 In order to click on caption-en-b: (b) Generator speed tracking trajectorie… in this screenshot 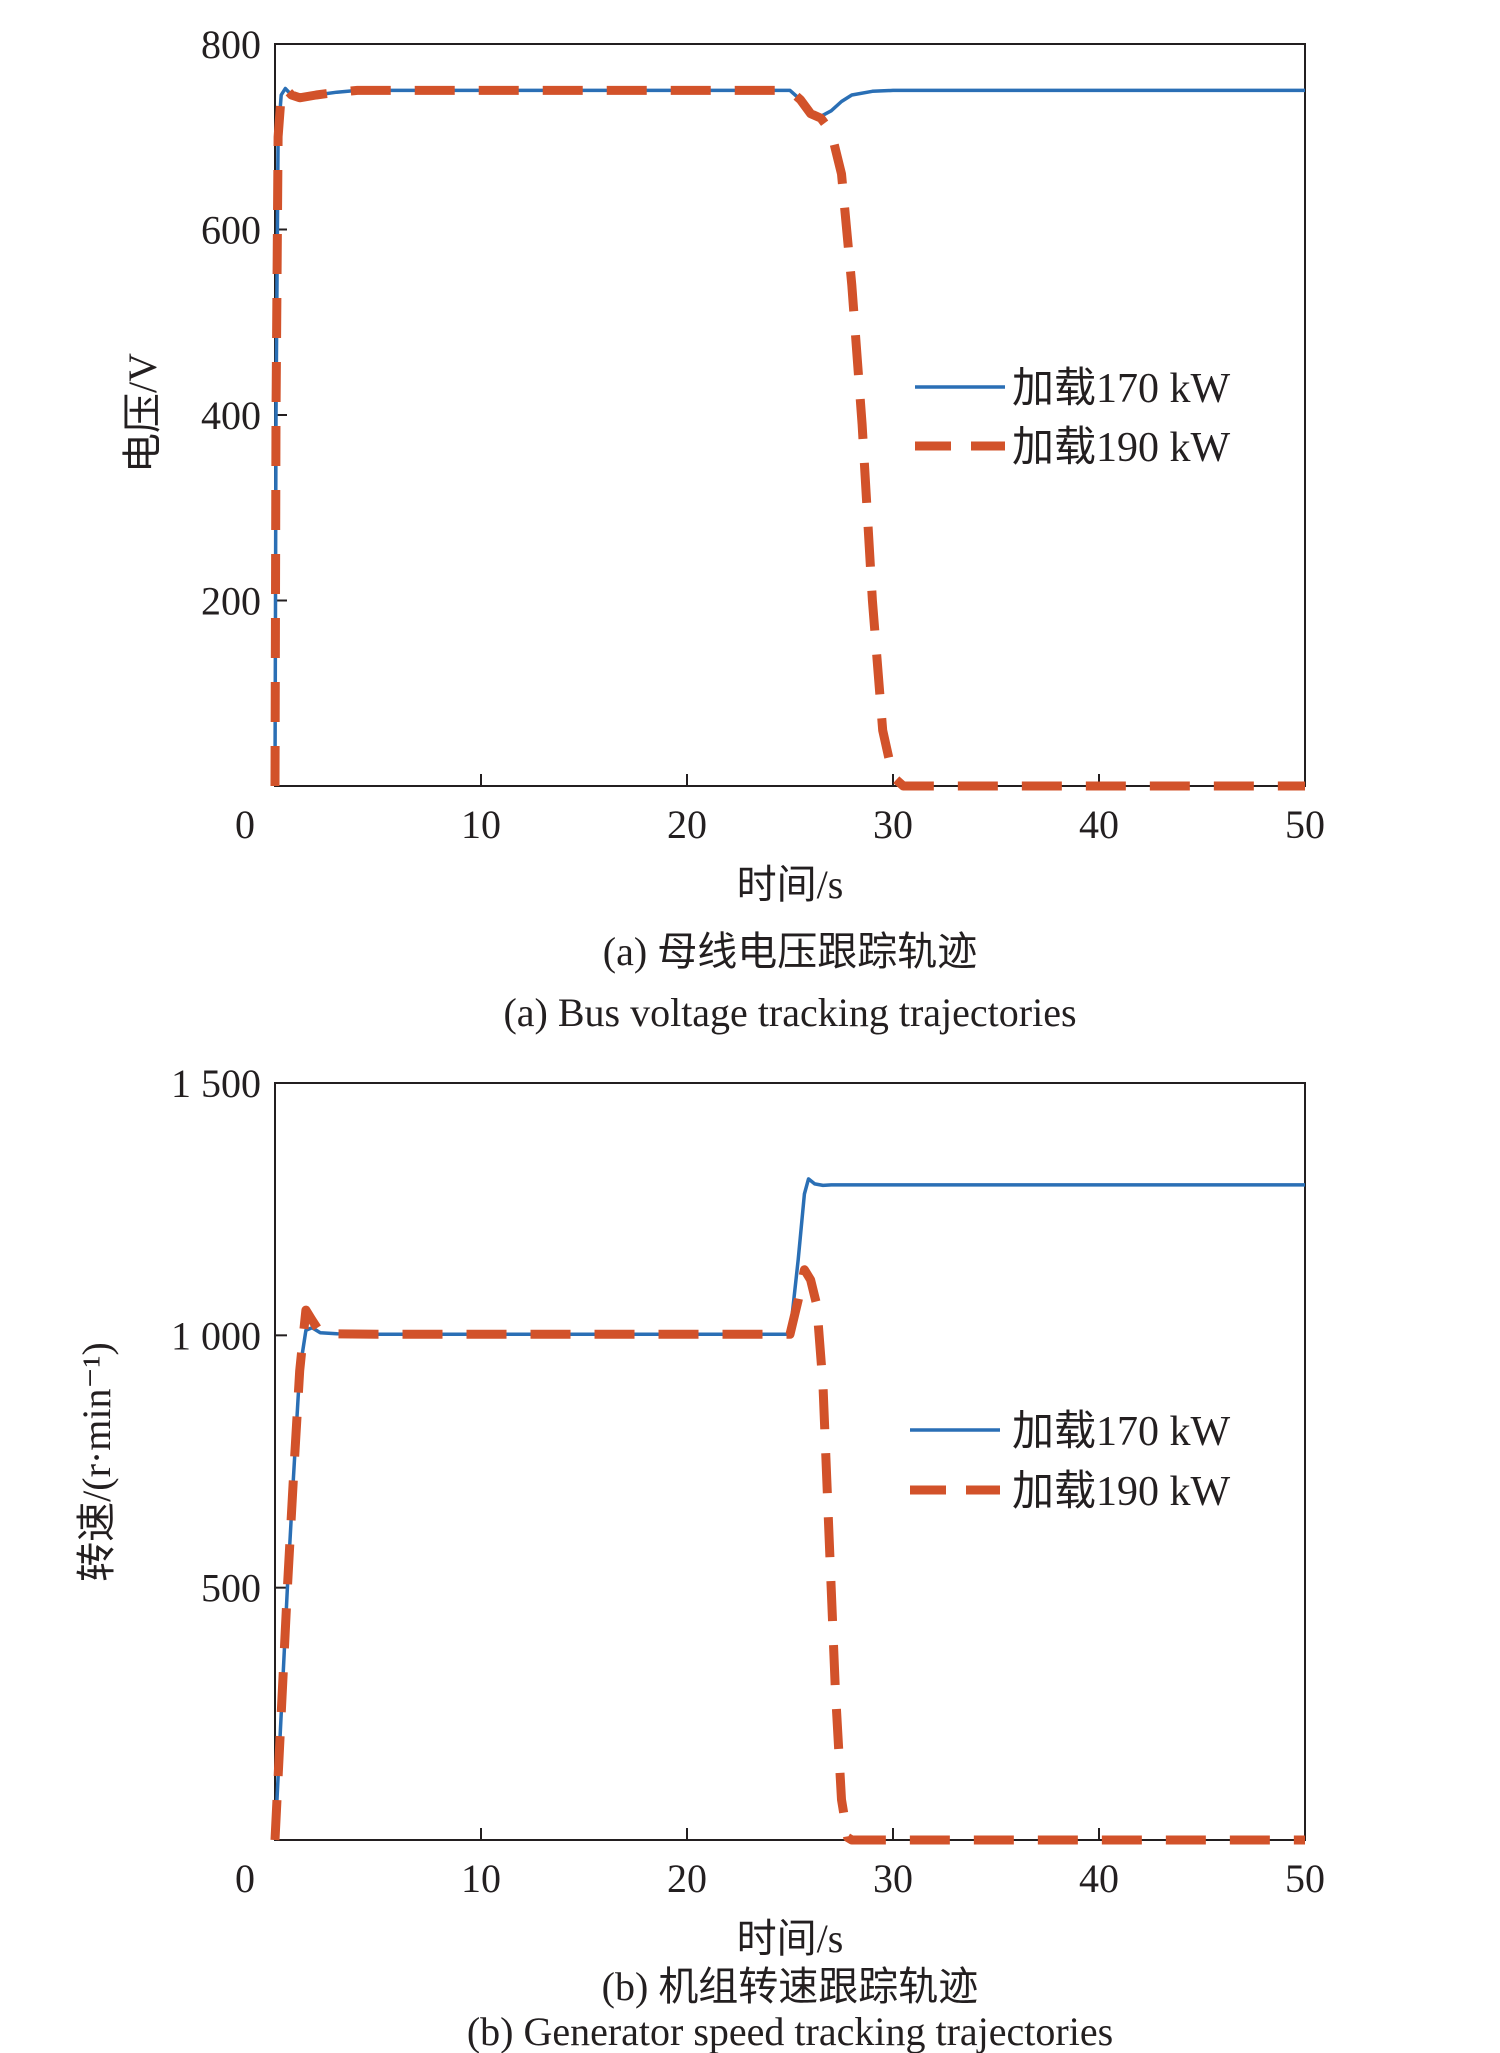, I will do `click(790, 2031)`.